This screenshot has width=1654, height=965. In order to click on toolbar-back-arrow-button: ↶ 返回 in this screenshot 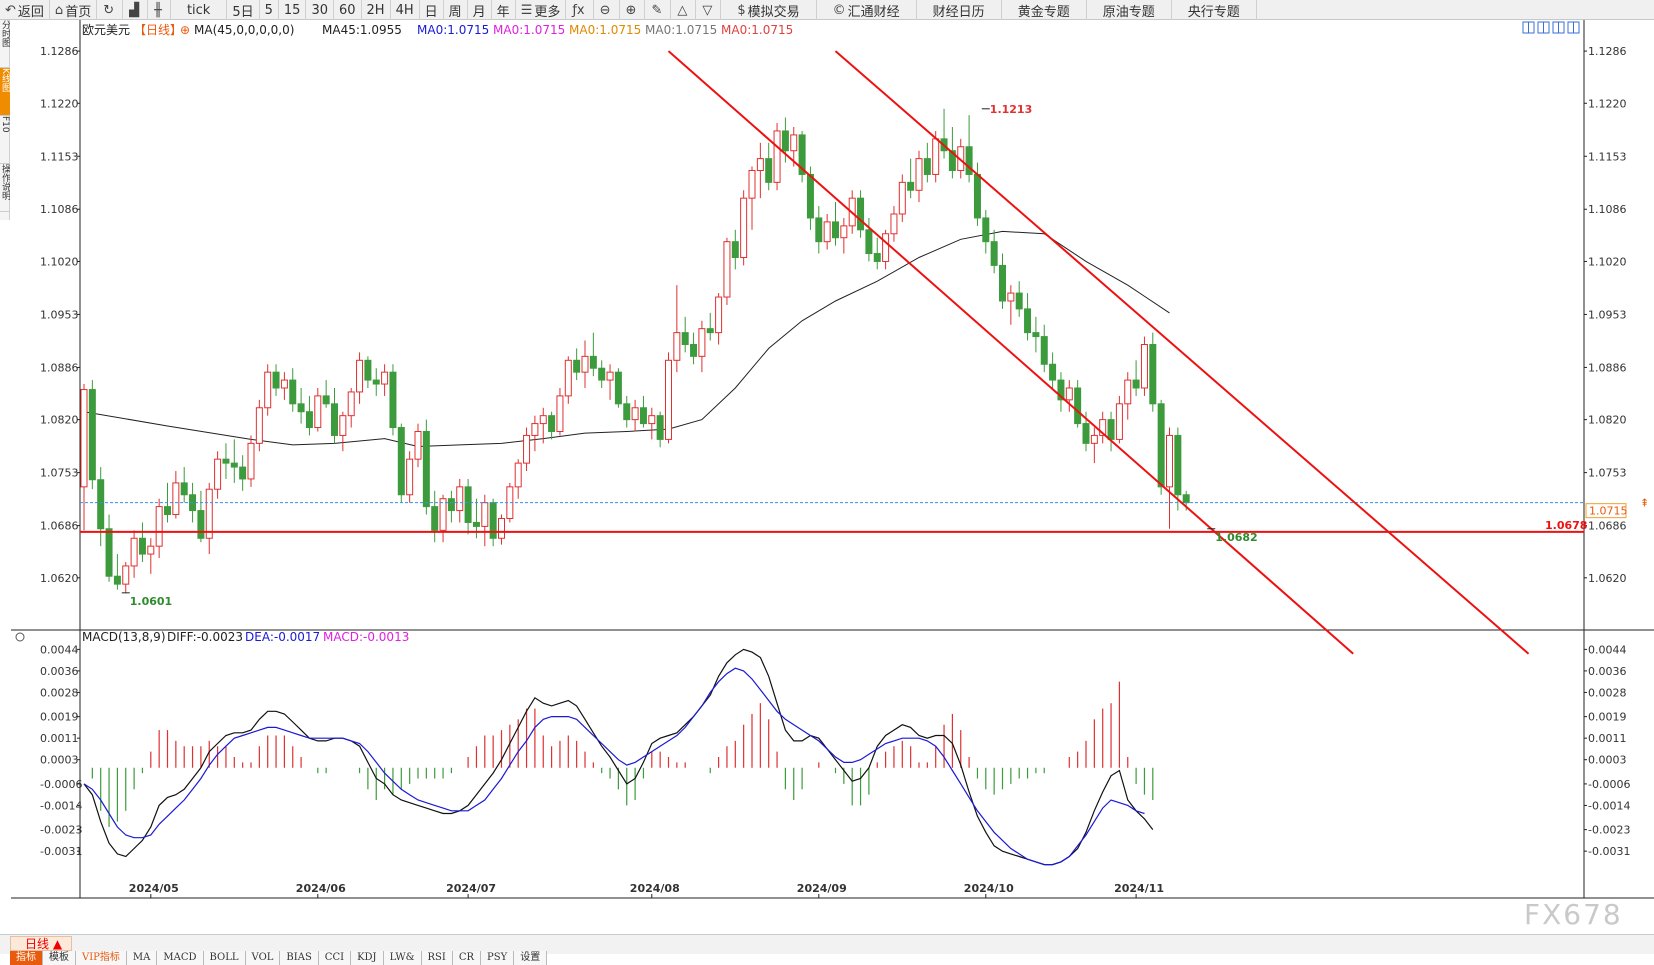, I will do `click(25, 10)`.